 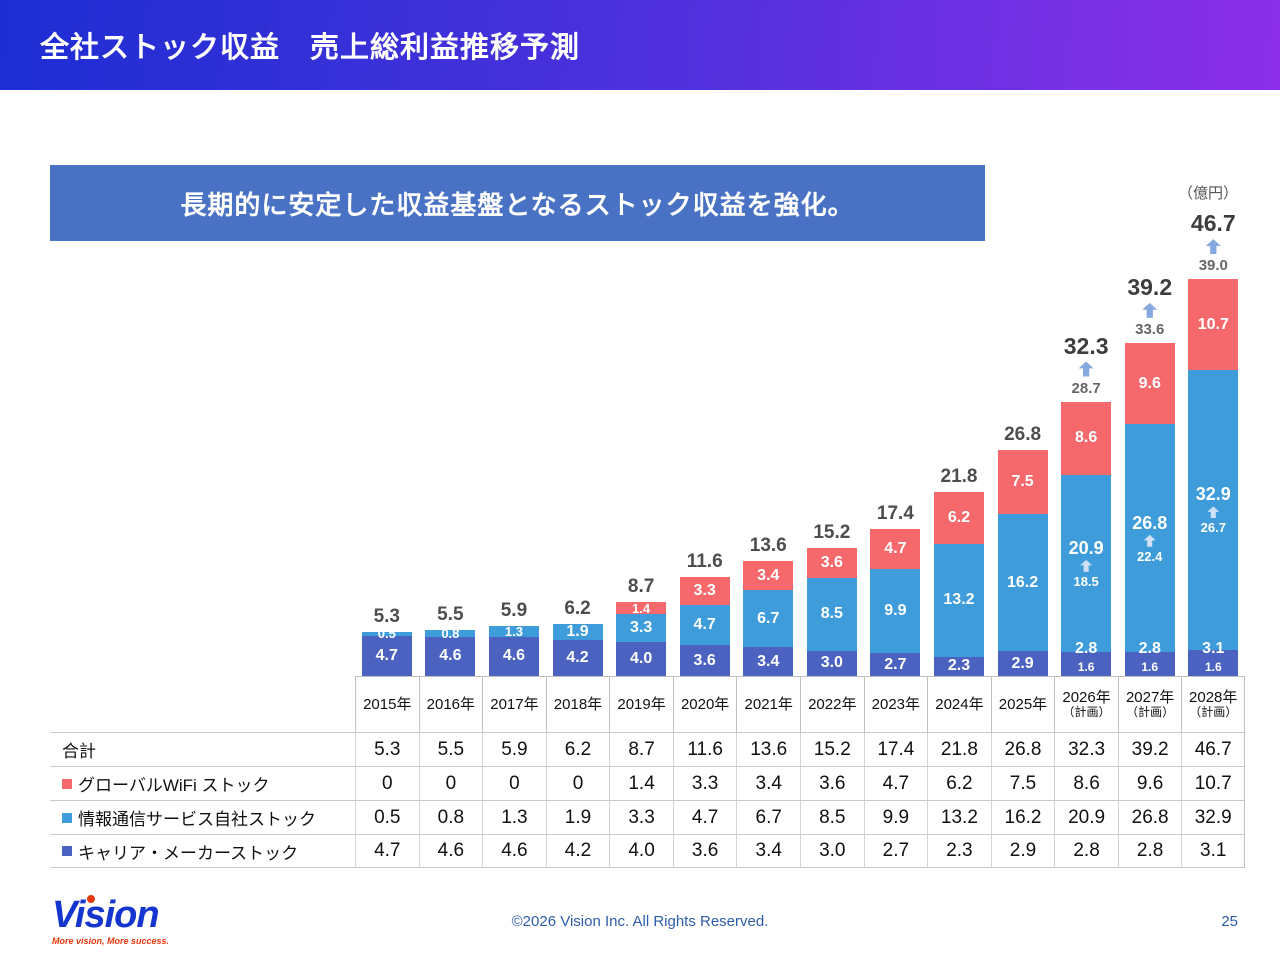 What do you see at coordinates (514, 610) in the screenshot?
I see `bar-total-label: 5.9` at bounding box center [514, 610].